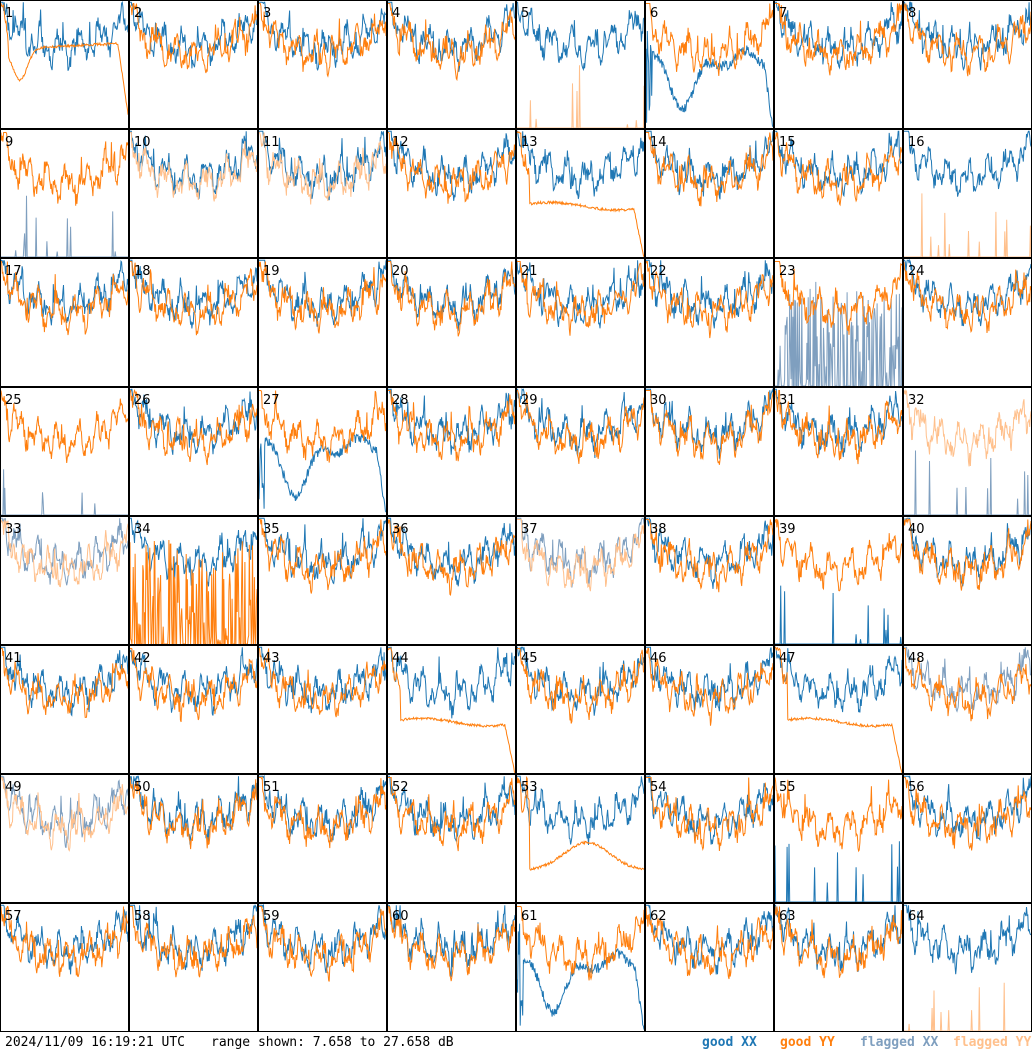  What do you see at coordinates (322, 193) in the screenshot?
I see `panel-11: 11` at bounding box center [322, 193].